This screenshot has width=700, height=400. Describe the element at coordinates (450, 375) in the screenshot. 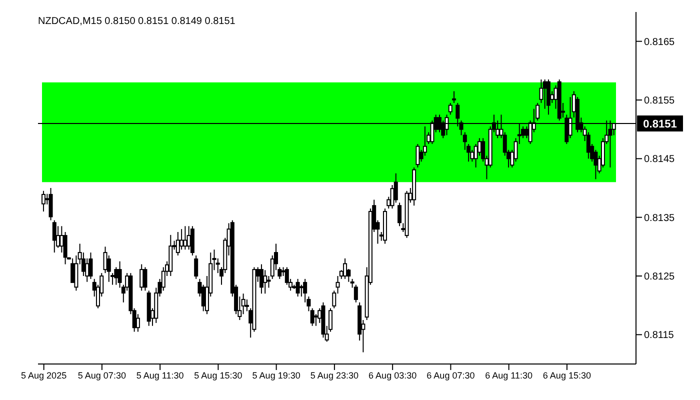

I see `x-tick-label: 6 Aug 07:30` at that location.